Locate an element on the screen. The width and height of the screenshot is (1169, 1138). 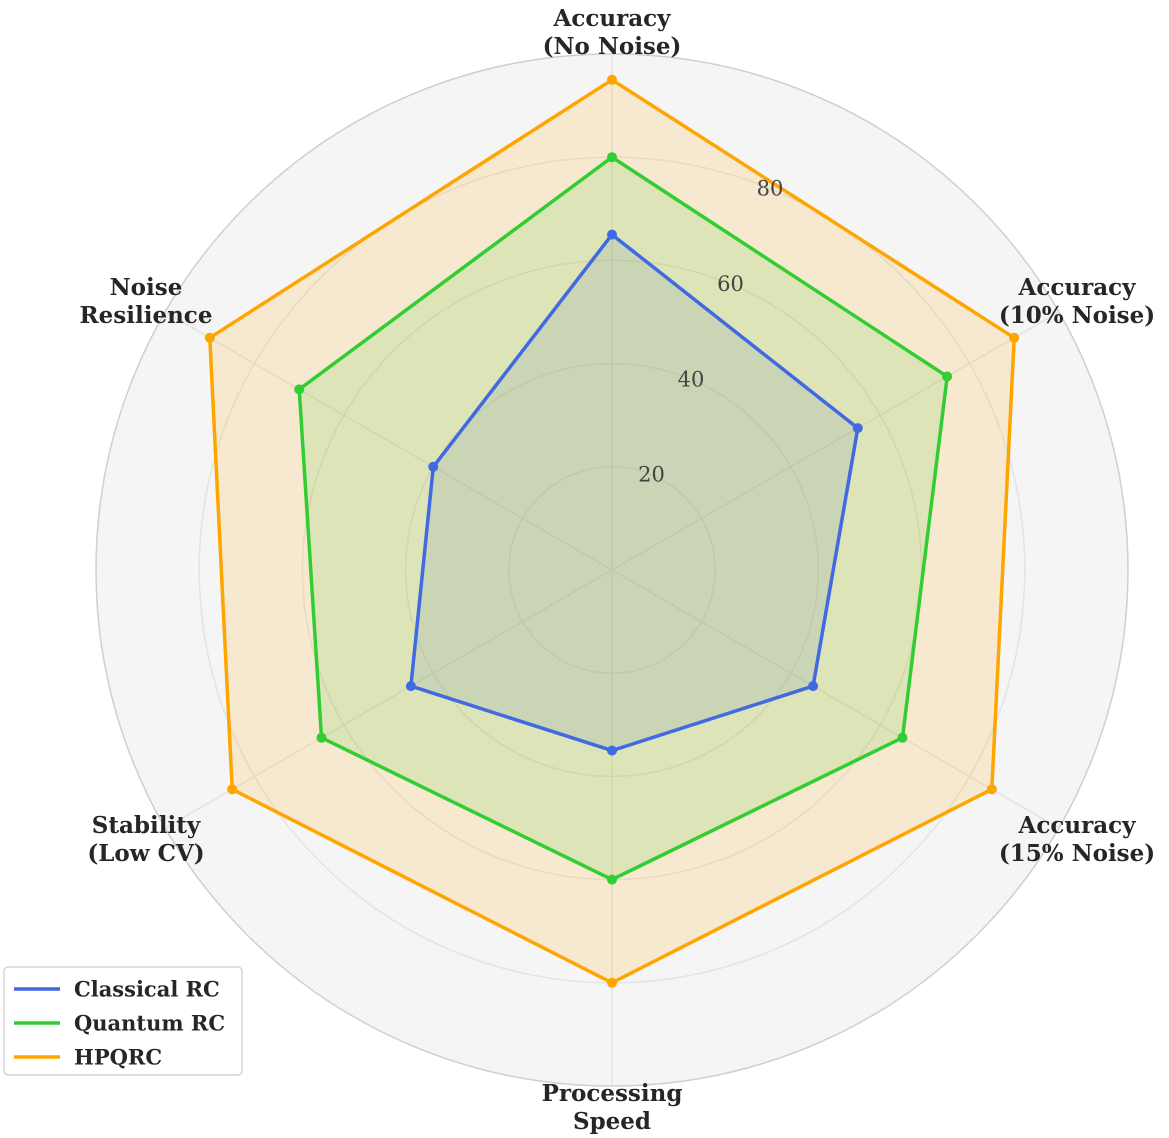
tick-label-40: 40 is located at coordinates (691, 379).